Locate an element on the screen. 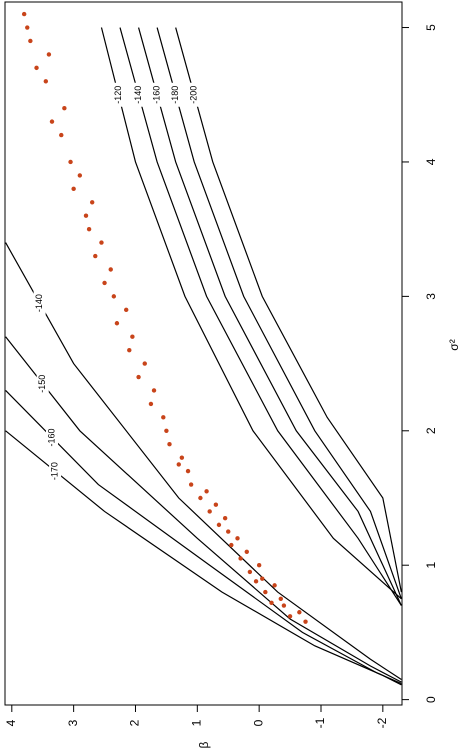 The height and width of the screenshot is (754, 474). contour-label: -170 is located at coordinates (54, 471).